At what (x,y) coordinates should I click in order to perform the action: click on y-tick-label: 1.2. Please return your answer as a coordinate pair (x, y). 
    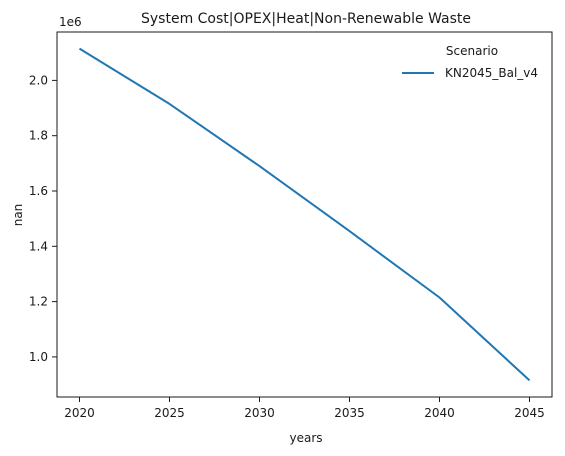
    Looking at the image, I should click on (38, 302).